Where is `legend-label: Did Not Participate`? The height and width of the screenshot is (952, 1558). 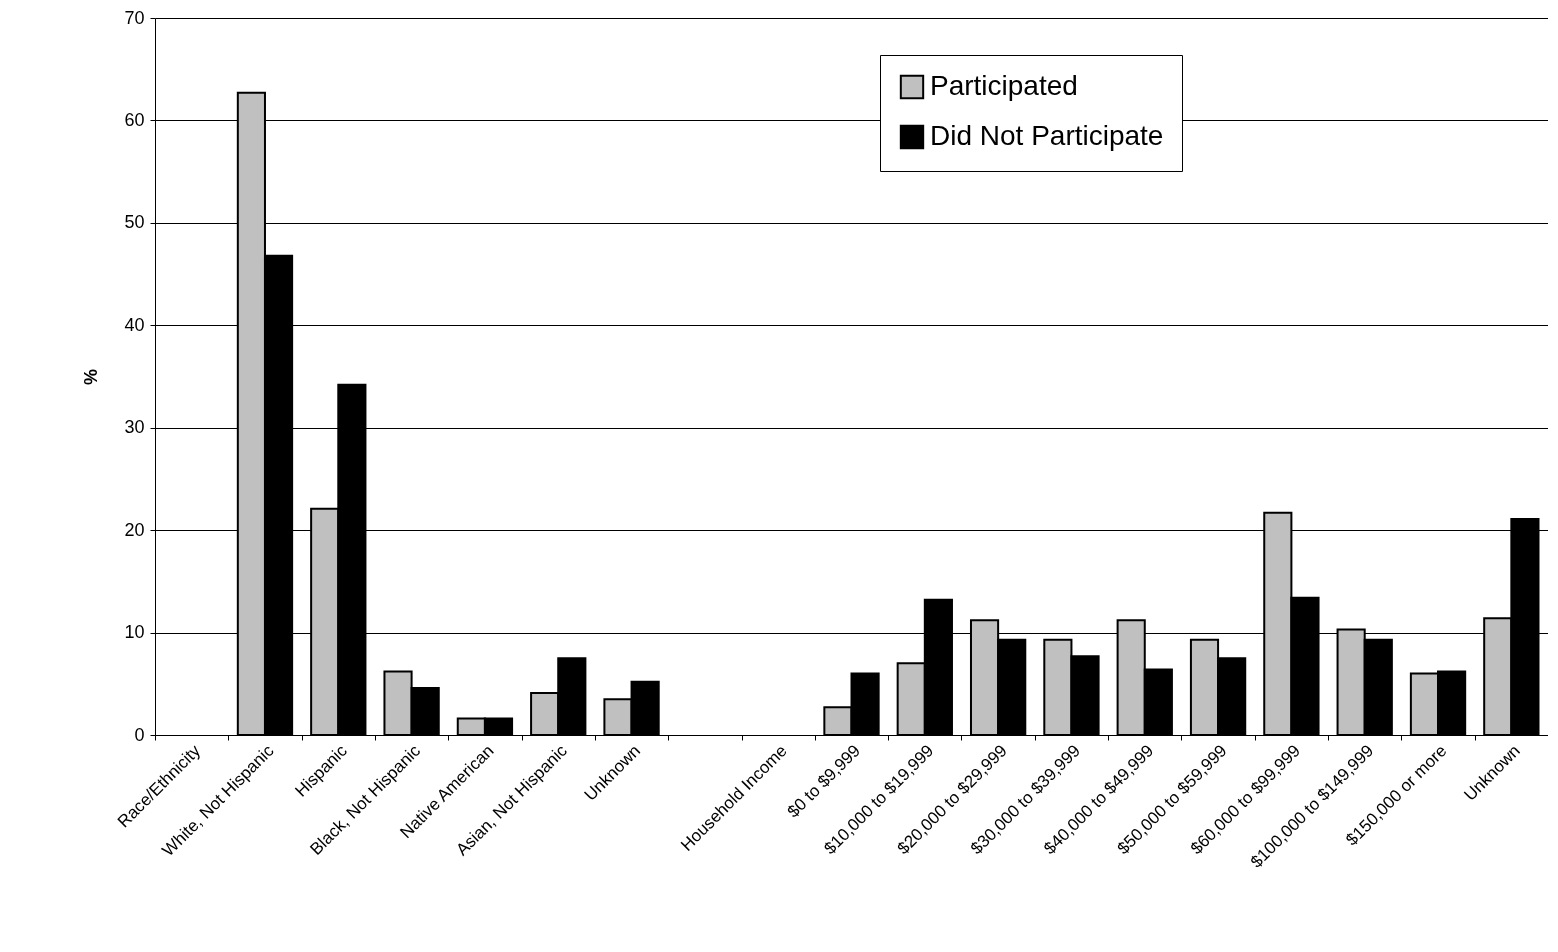 legend-label: Did Not Participate is located at coordinates (1047, 135).